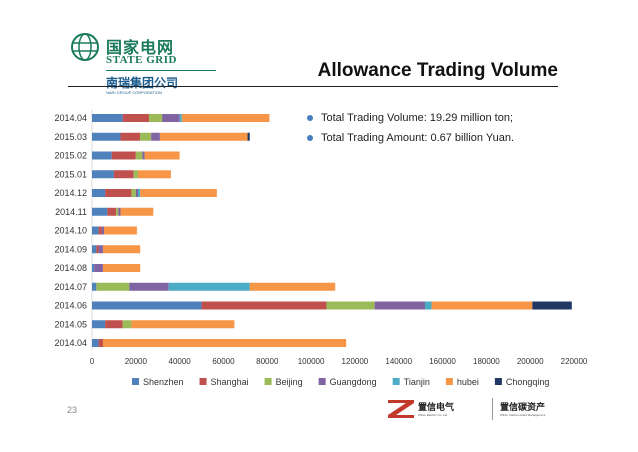 The image size is (638, 452). Describe the element at coordinates (203, 381) in the screenshot. I see `legend-swatch-shanghai` at that location.